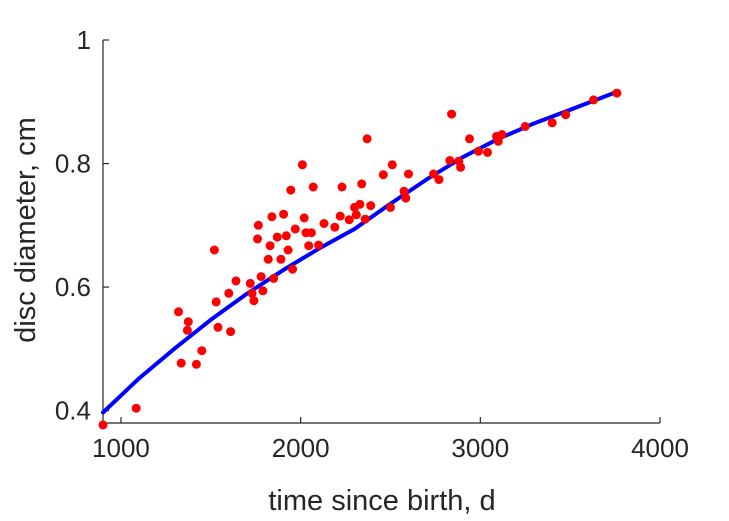 The image size is (729, 521). I want to click on x-tick-label: 1000, so click(121, 448).